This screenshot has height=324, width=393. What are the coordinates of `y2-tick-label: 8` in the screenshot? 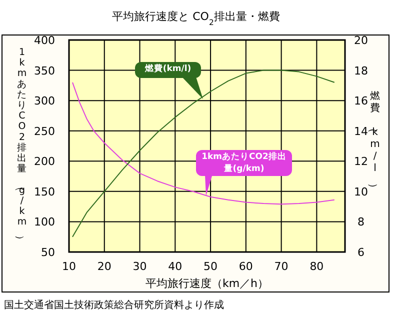 It's located at (361, 222).